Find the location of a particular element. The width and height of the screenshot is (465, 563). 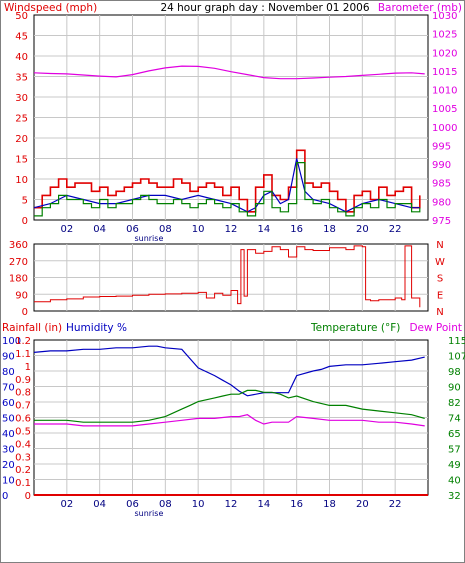

temperature-tick-label: 49 is located at coordinates (454, 465).